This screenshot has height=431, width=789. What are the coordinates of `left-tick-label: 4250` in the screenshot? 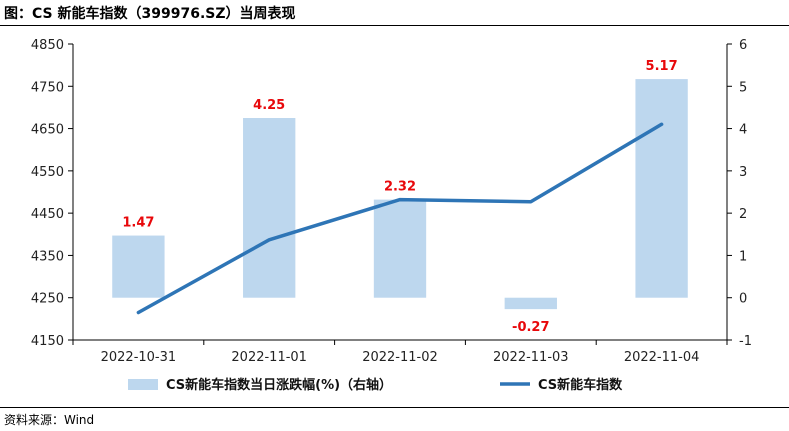 It's located at (47, 299).